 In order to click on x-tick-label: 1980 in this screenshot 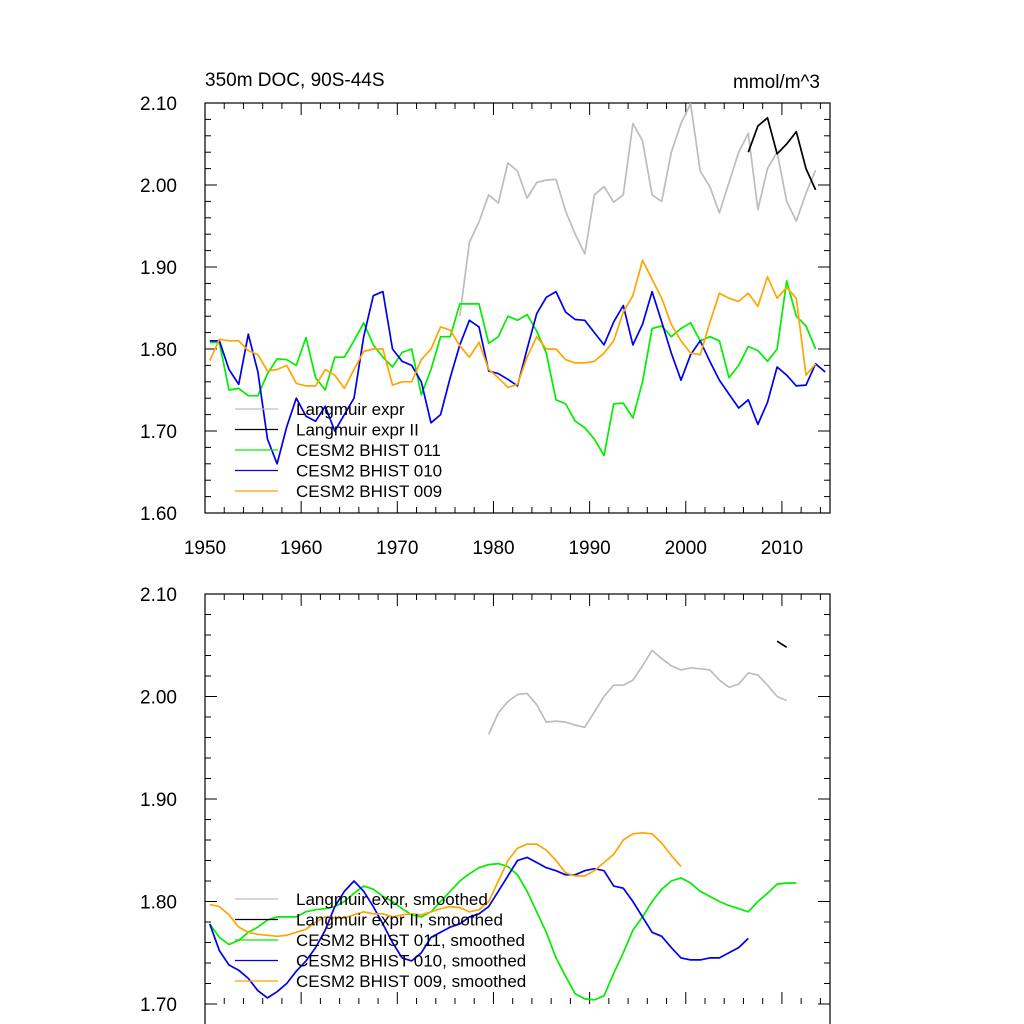, I will do `click(493, 548)`.